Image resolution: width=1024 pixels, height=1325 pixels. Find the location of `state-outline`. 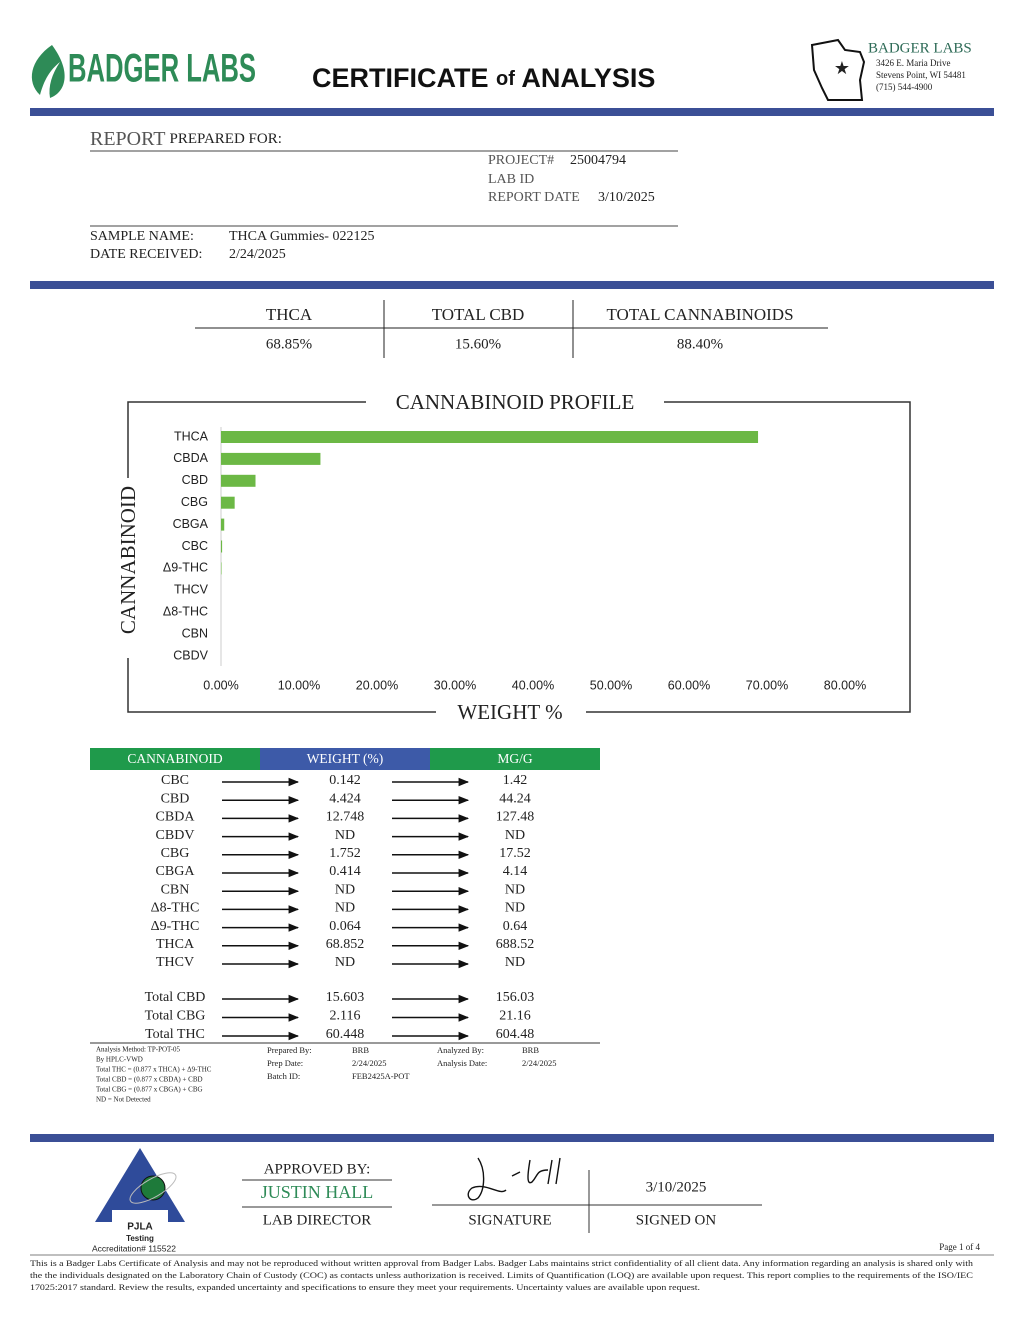

state-outline is located at coordinates (838, 69).